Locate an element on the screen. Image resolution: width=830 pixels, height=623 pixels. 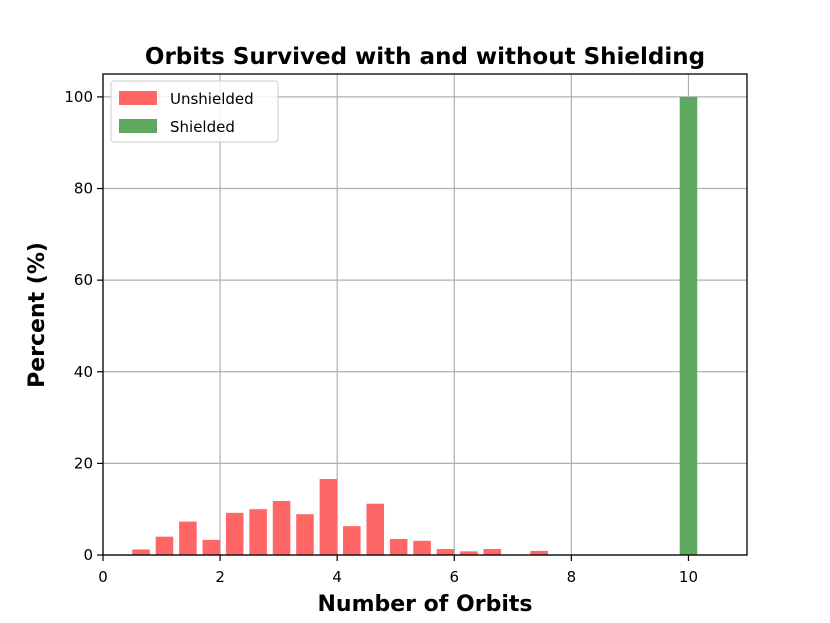
x-tick-label: 4 is located at coordinates (337, 577).